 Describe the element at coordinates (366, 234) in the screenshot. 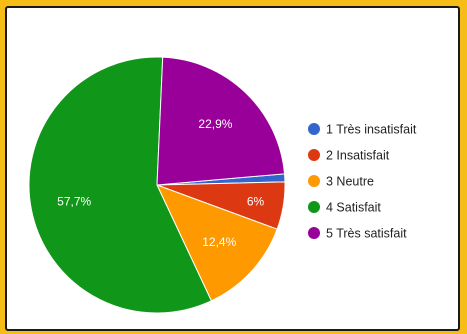

I see `legend-label: 5 Très satisfait` at that location.